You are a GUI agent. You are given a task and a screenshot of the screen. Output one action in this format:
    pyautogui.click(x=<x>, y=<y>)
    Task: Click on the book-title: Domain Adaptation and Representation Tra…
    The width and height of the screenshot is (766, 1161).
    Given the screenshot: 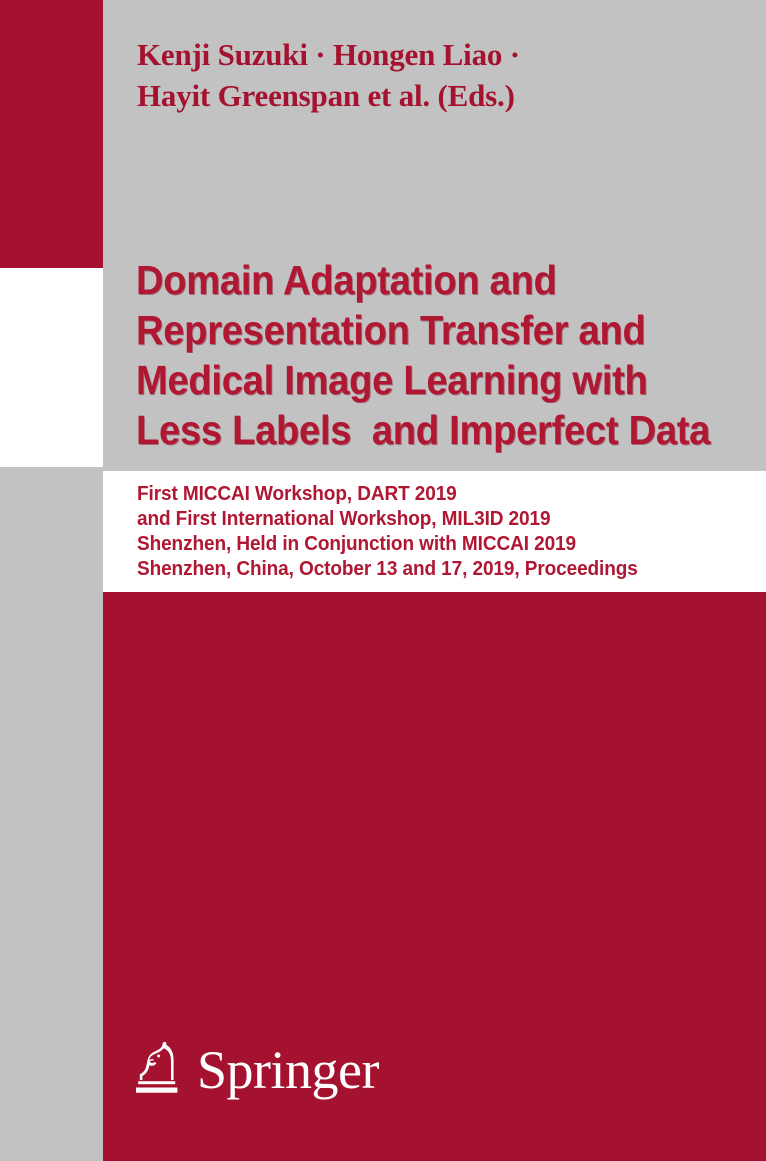 What is the action you would take?
    pyautogui.click(x=441, y=355)
    